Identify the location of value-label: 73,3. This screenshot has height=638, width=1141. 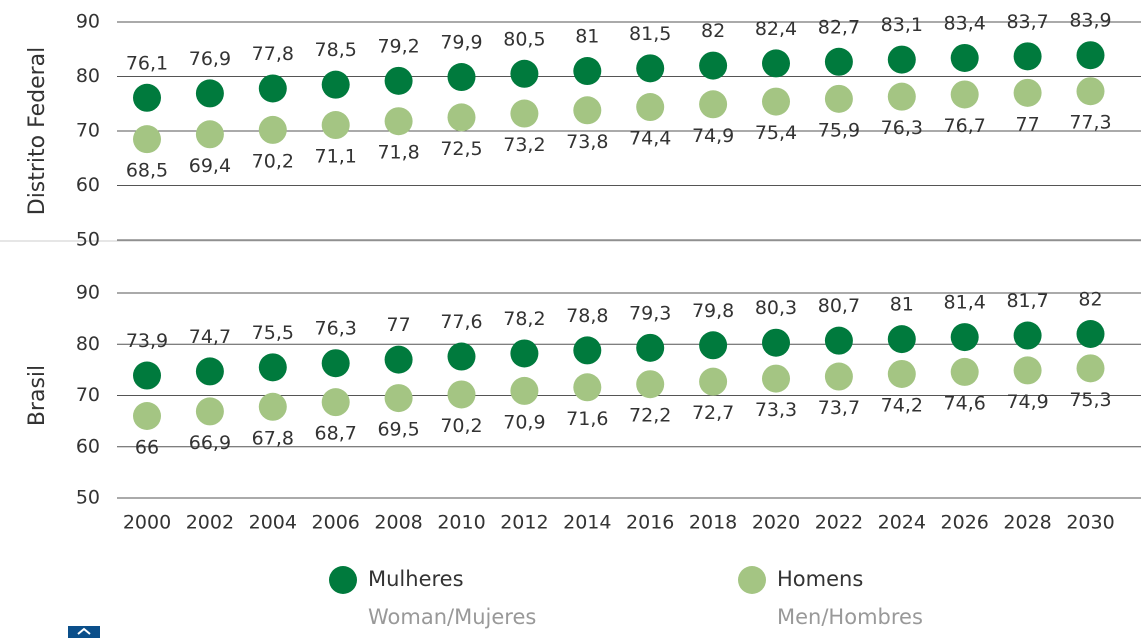
(776, 410).